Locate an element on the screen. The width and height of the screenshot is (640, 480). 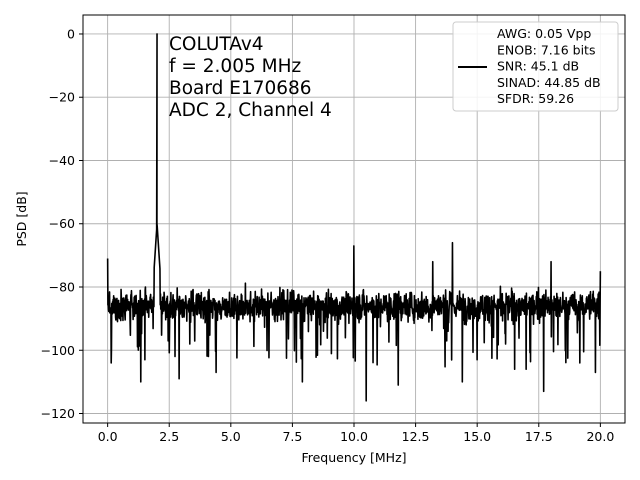
legend-line-2: ENOB: 7.16 bits is located at coordinates (546, 49).